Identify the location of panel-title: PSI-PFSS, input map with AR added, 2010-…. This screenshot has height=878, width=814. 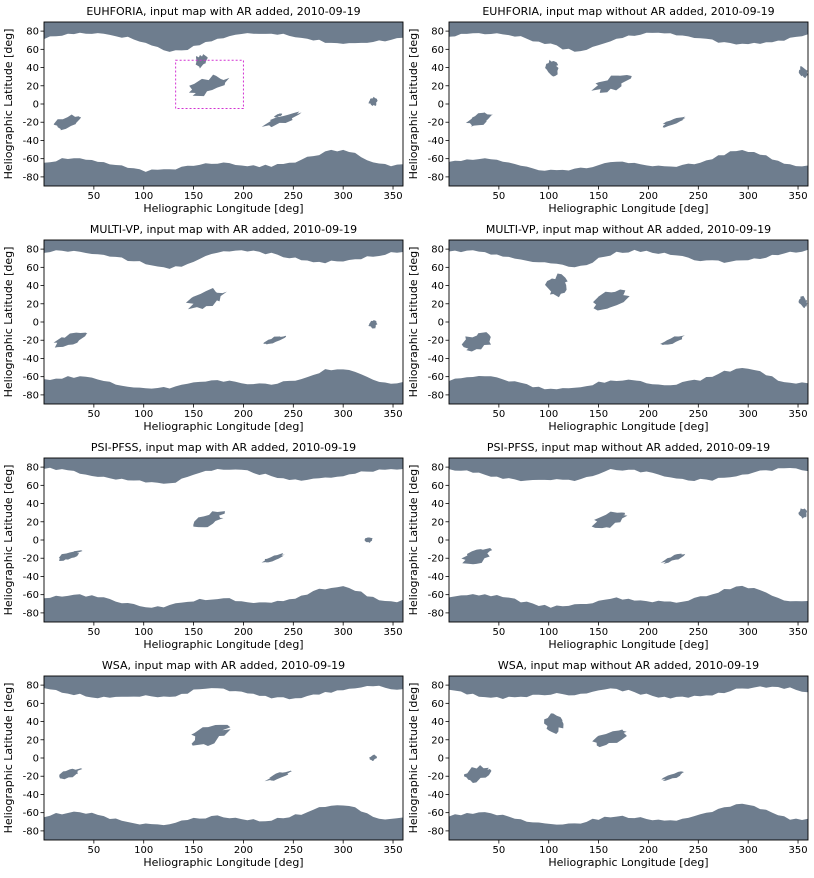
(223, 447).